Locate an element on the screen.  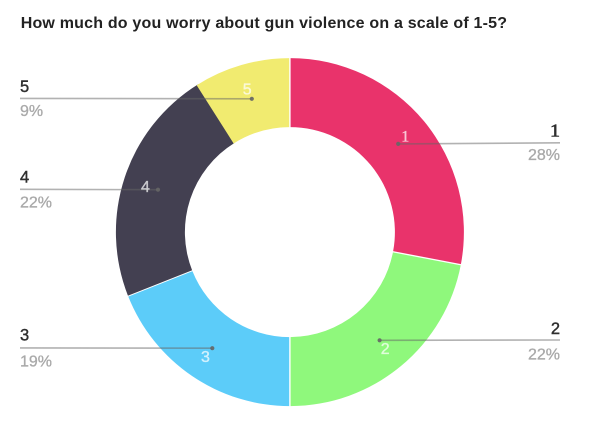
svg-text: 9% is located at coordinates (31, 111).